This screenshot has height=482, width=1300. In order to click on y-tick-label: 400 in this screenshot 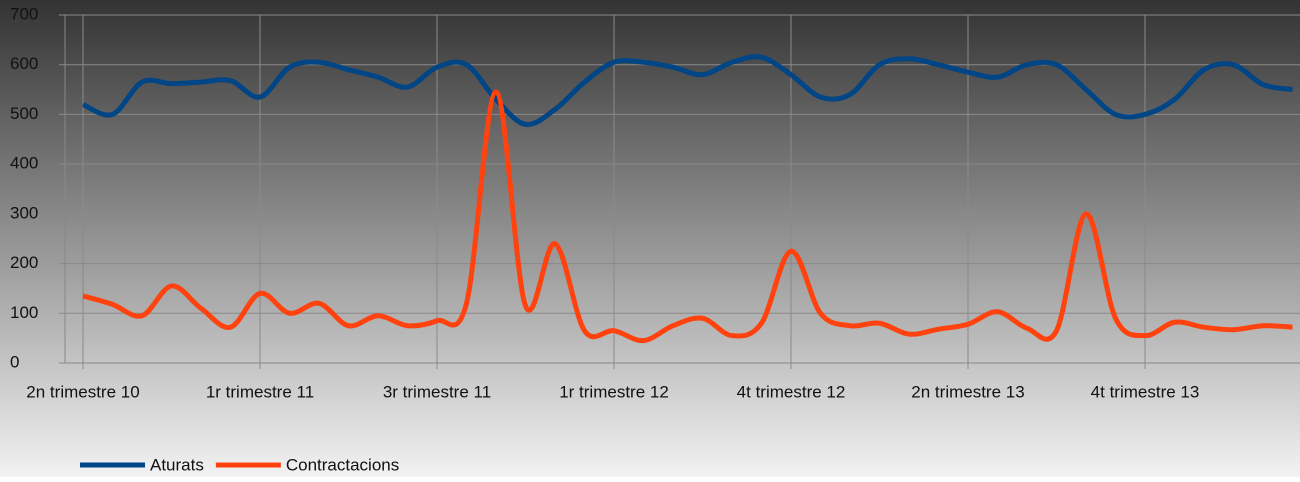, I will do `click(24, 163)`.